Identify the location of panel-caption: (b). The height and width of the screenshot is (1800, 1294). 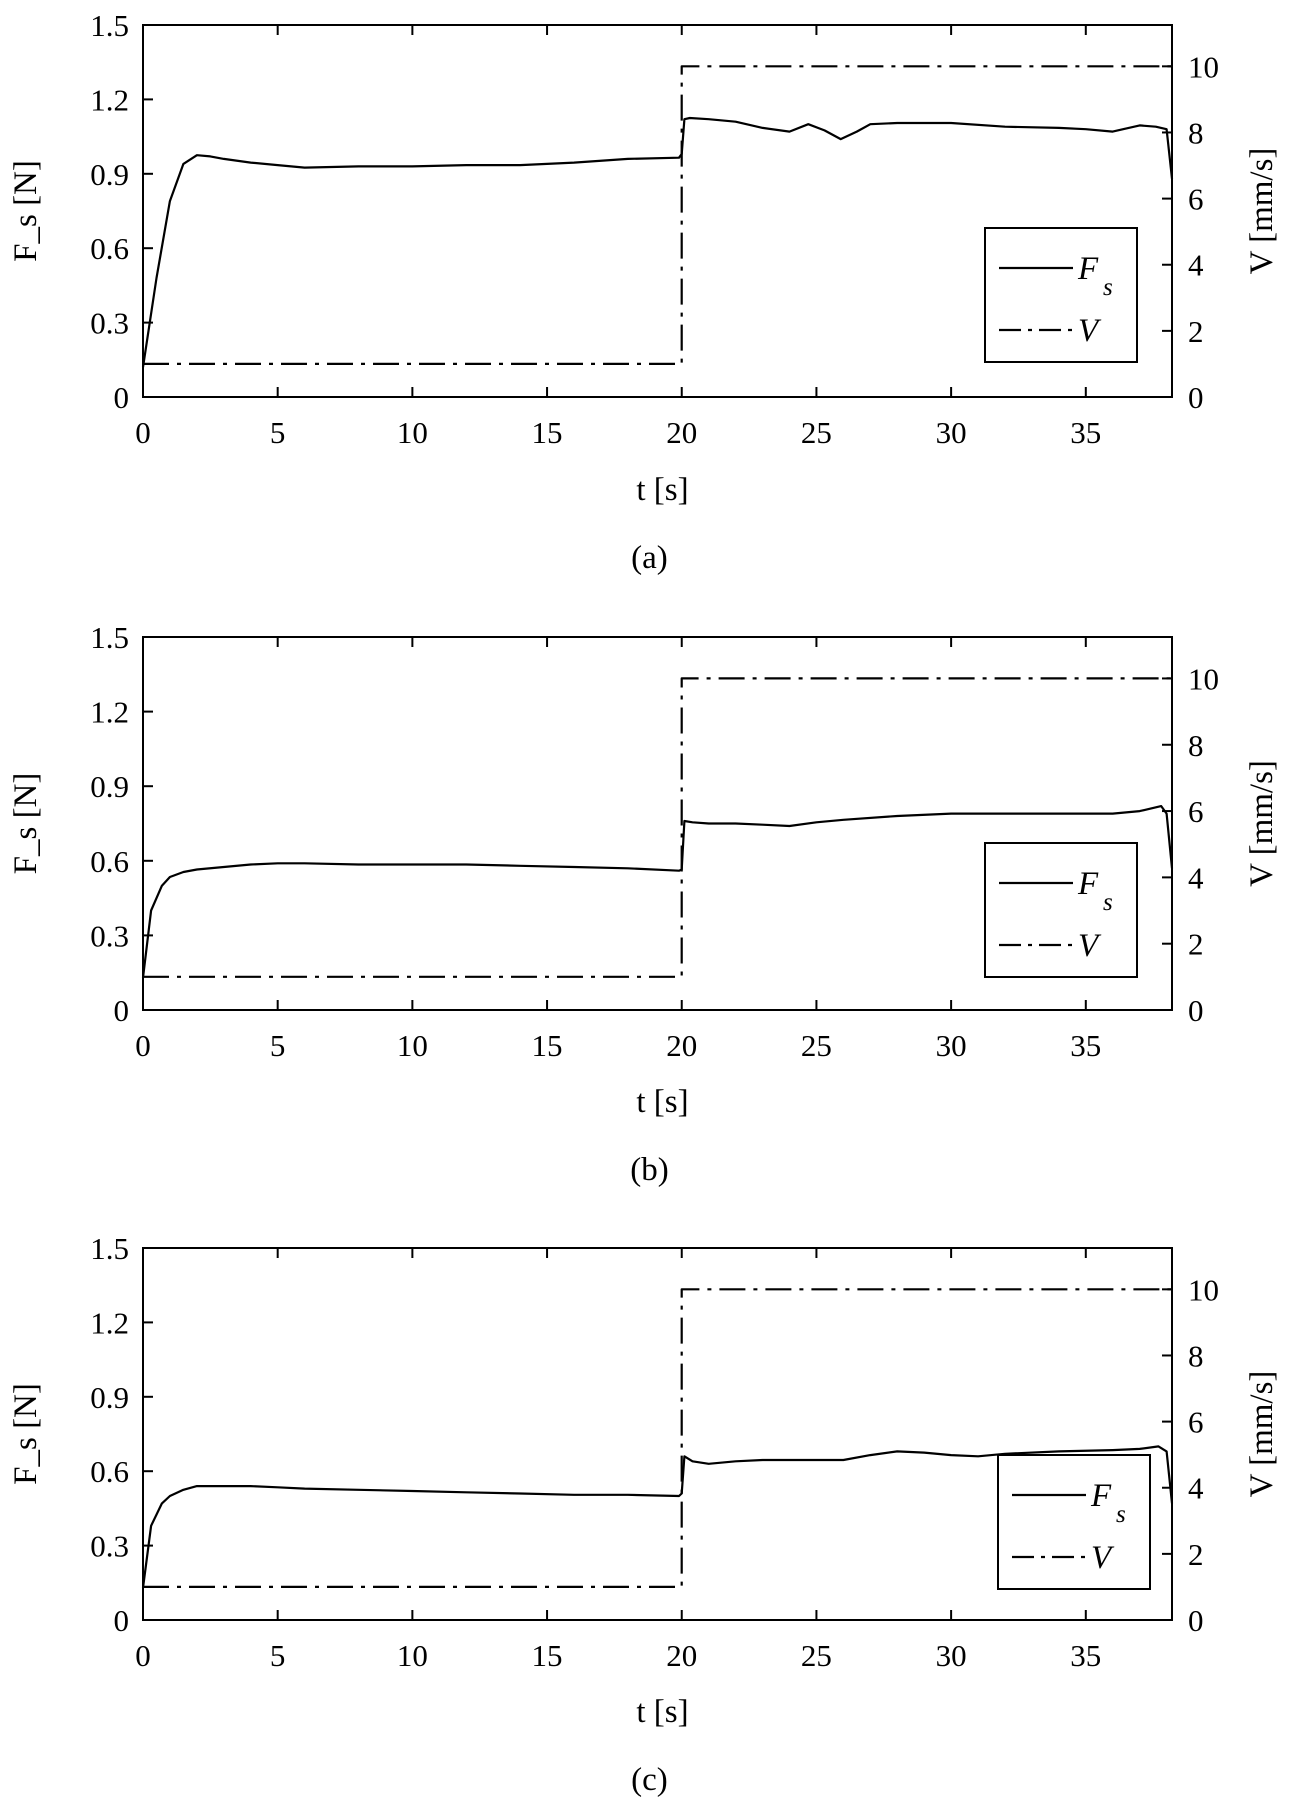
(649, 1170).